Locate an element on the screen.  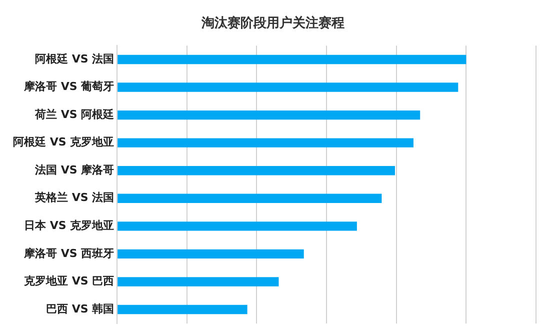
y-tick-label: 法国 VS 摩洛哥 is located at coordinates (74, 169).